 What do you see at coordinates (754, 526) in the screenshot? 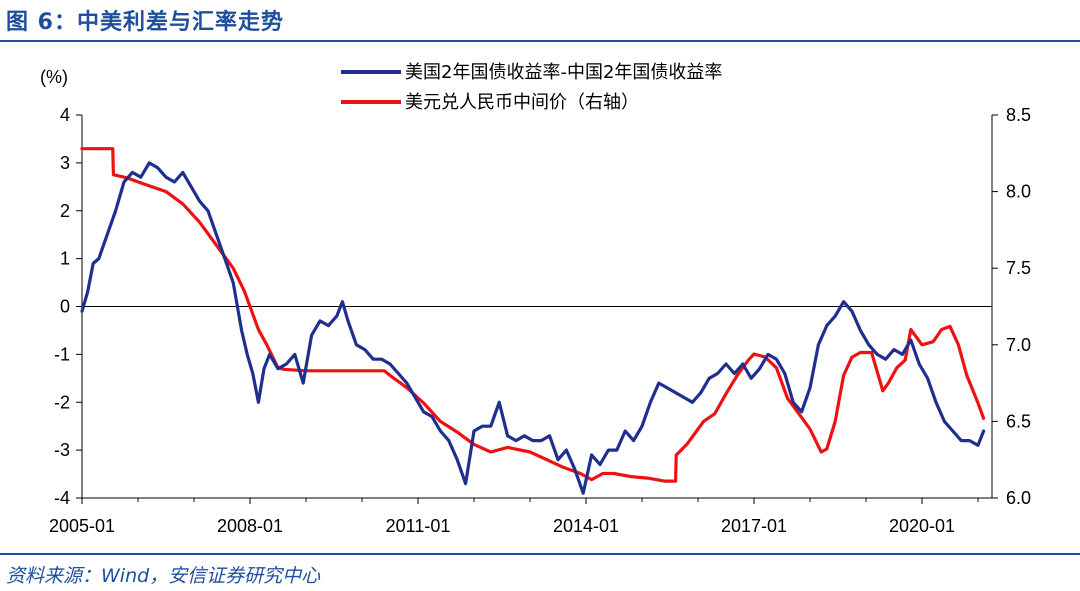
I see `x-tick-label: 2017-01` at bounding box center [754, 526].